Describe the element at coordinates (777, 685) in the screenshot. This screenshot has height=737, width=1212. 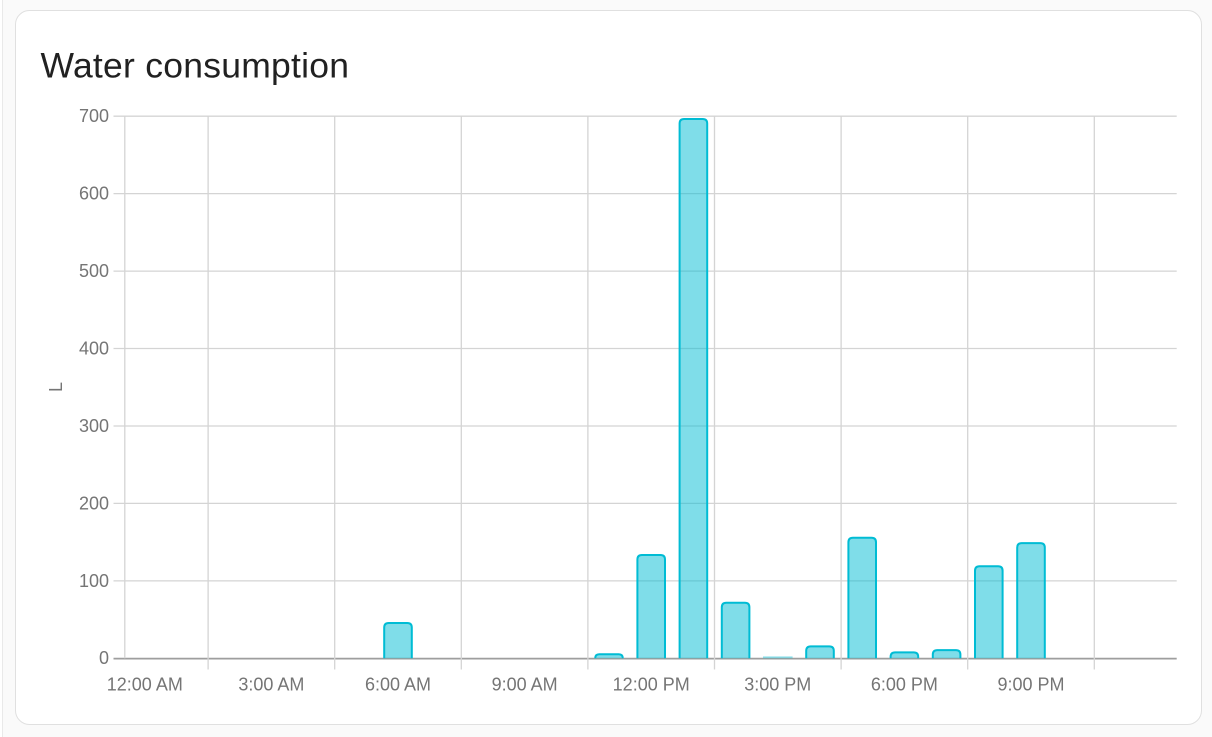
I see `svg-text: 3:00 PM` at that location.